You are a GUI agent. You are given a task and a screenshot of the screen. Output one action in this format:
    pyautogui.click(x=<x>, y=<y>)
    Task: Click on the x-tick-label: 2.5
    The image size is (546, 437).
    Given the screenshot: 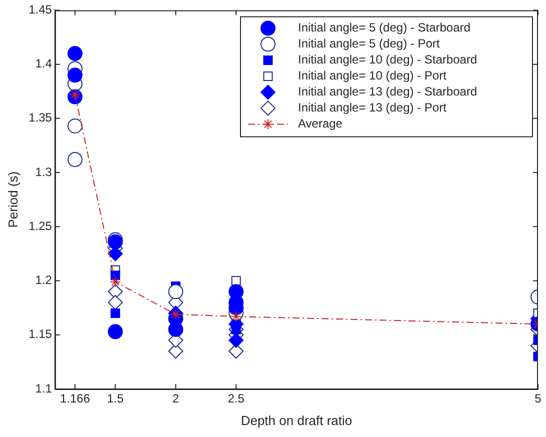 What is the action you would take?
    pyautogui.click(x=236, y=399)
    